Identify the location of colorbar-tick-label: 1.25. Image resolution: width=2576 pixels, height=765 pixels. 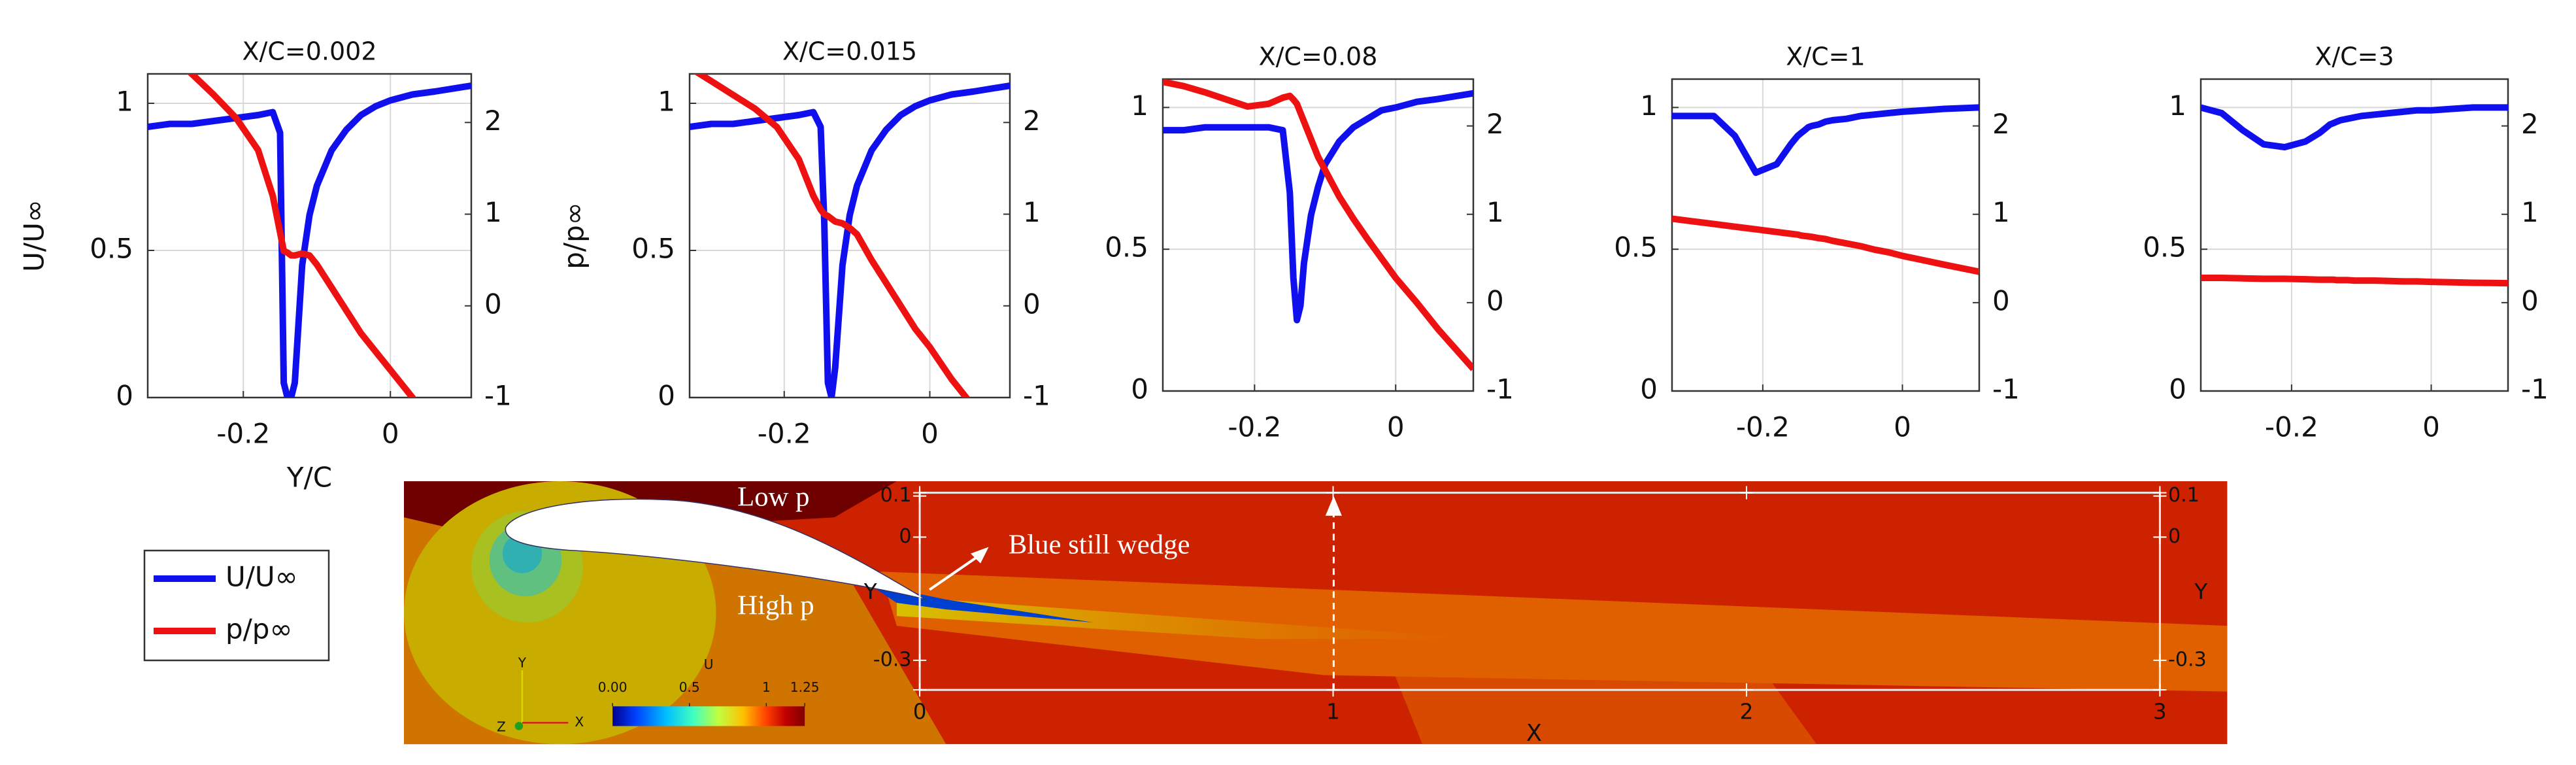
(805, 687).